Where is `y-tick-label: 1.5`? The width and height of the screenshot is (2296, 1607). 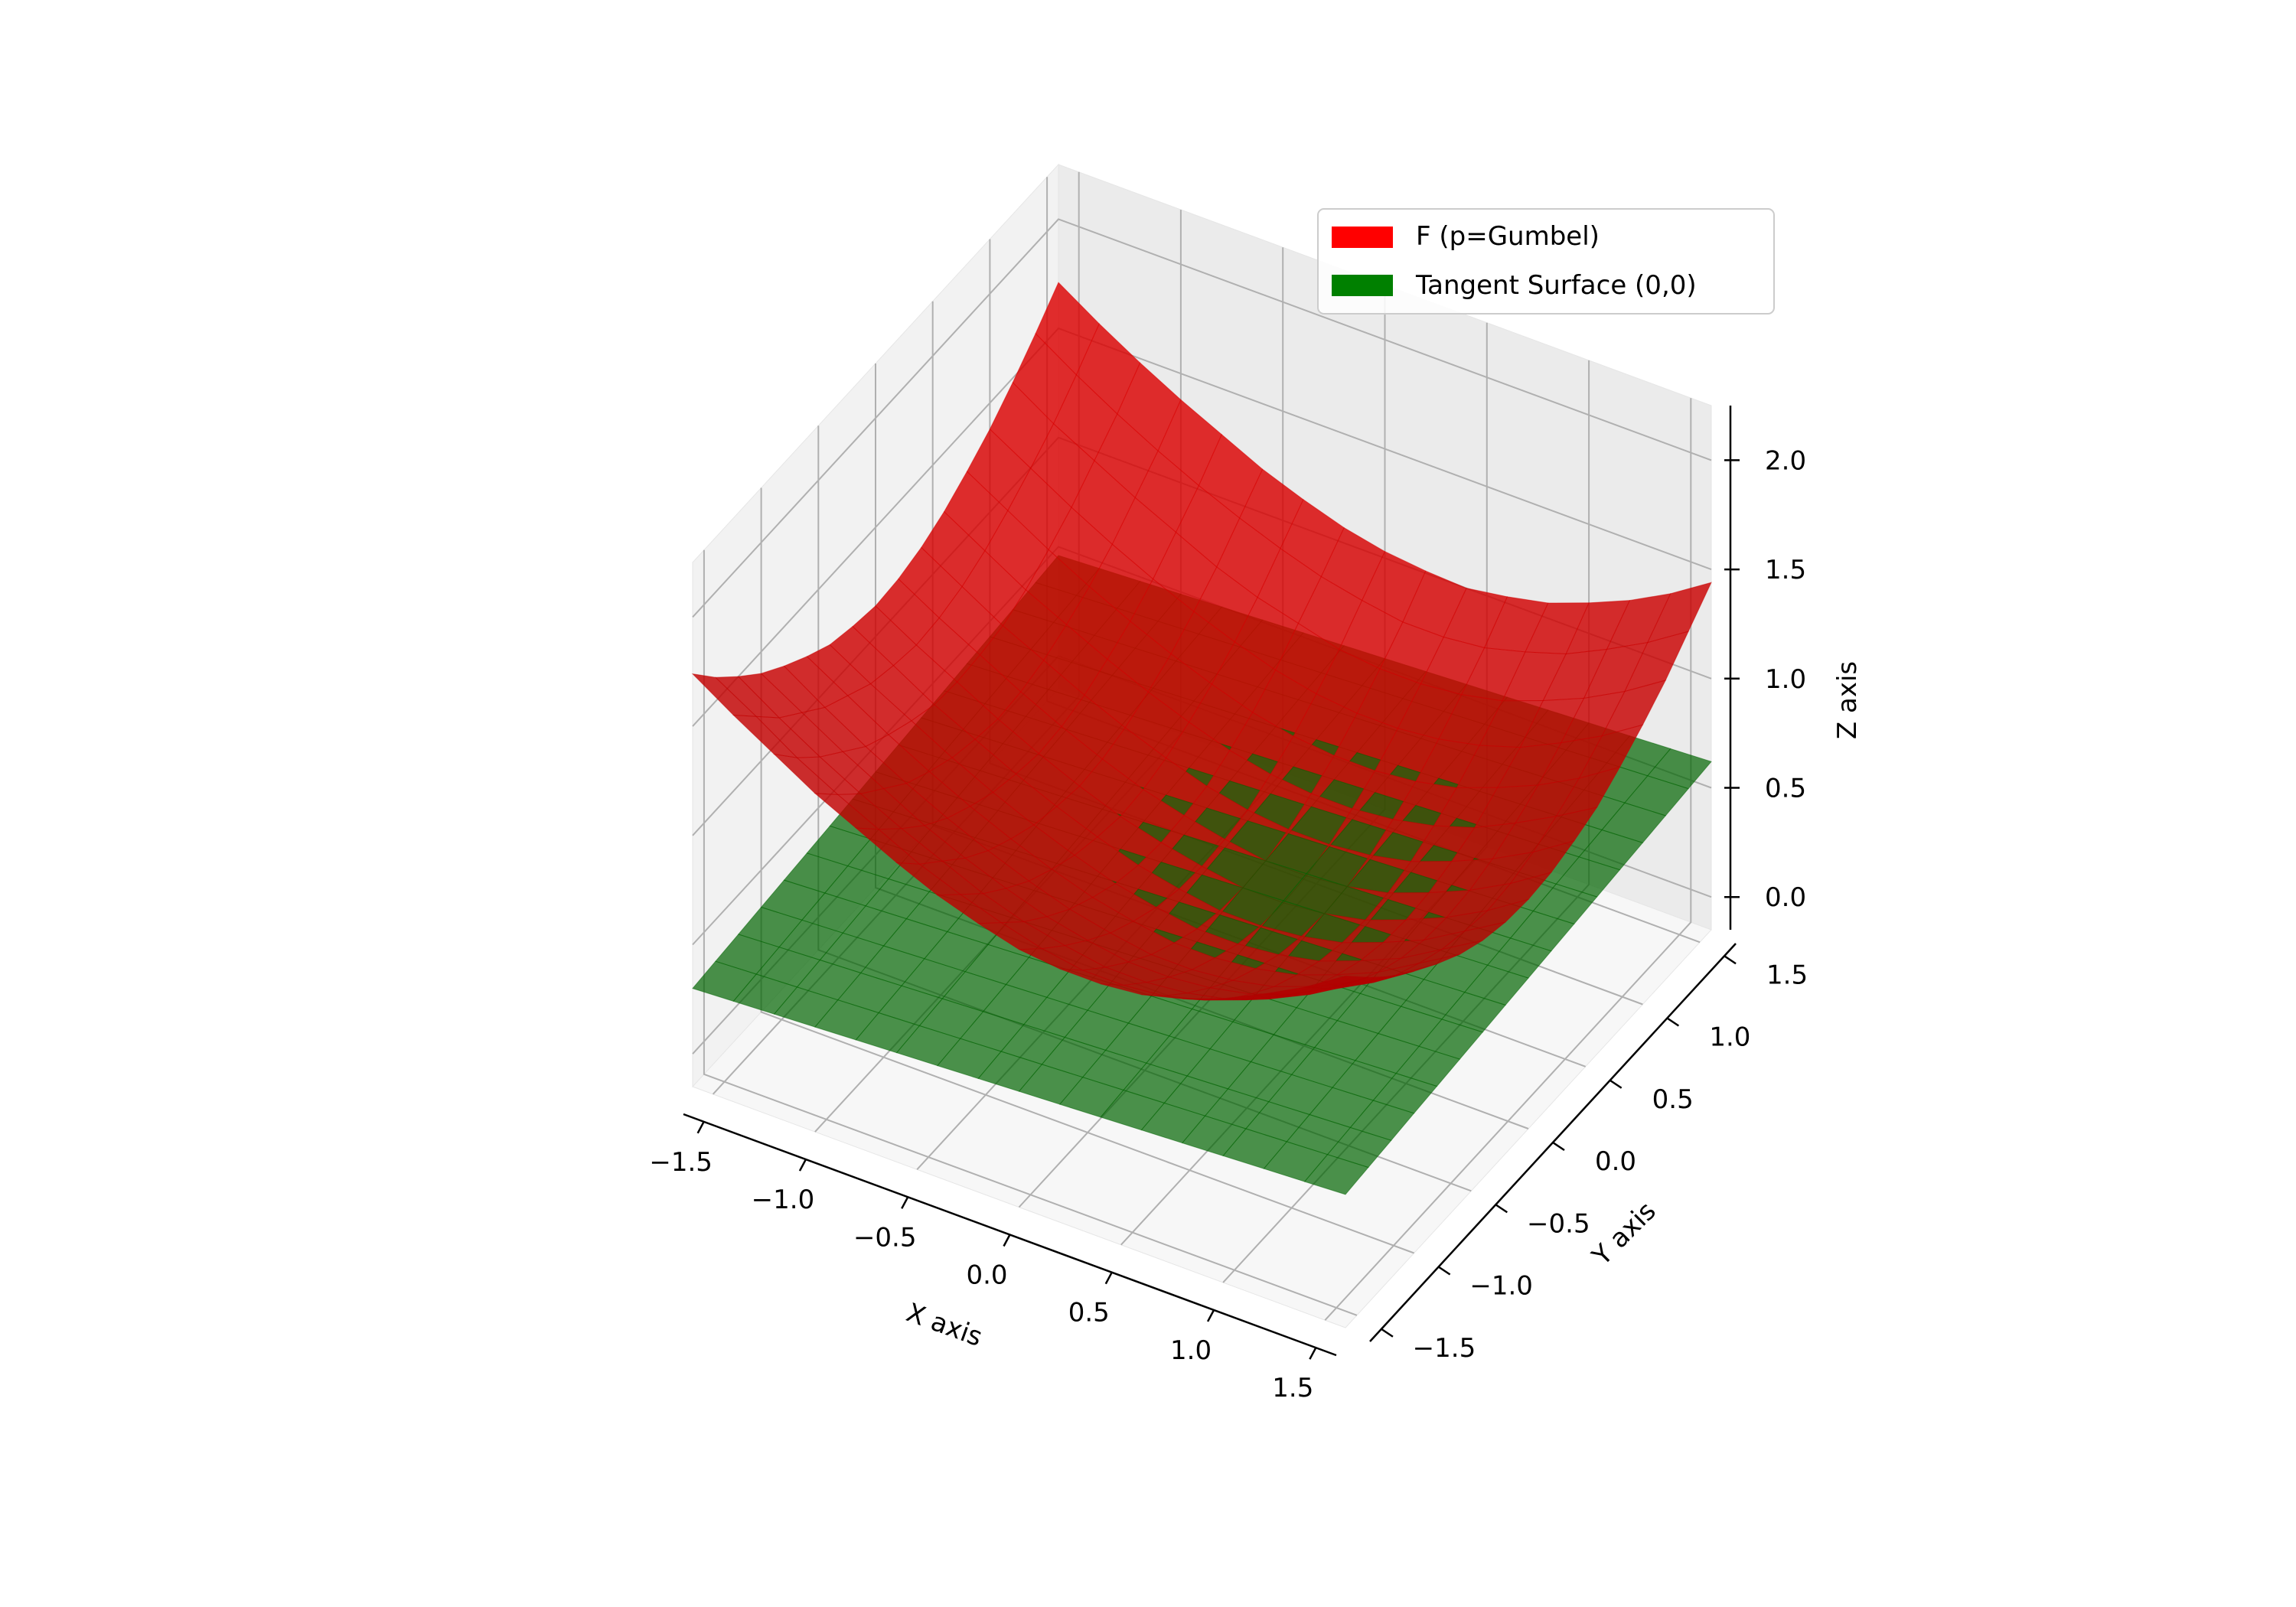 y-tick-label: 1.5 is located at coordinates (1787, 975).